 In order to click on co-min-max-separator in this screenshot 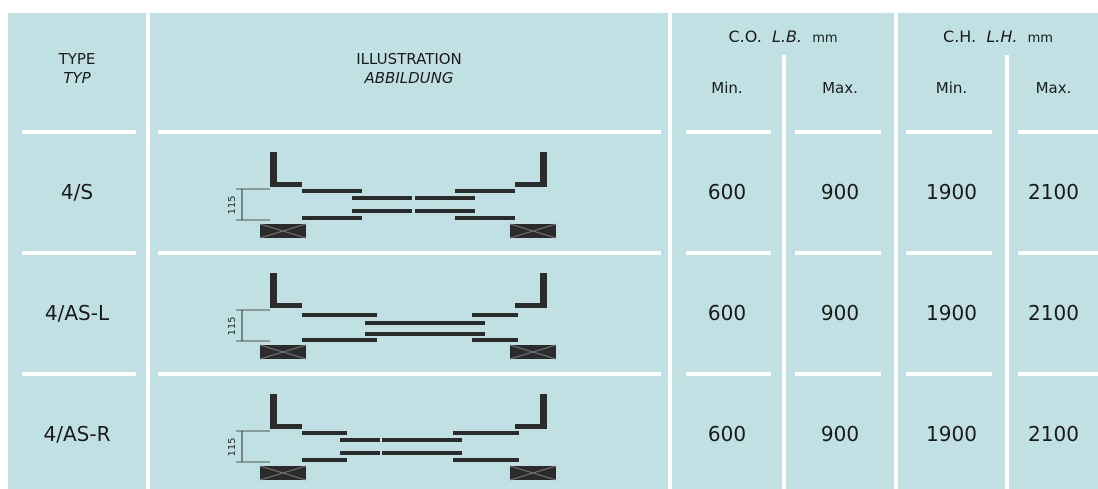, I will do `click(784, 272)`.